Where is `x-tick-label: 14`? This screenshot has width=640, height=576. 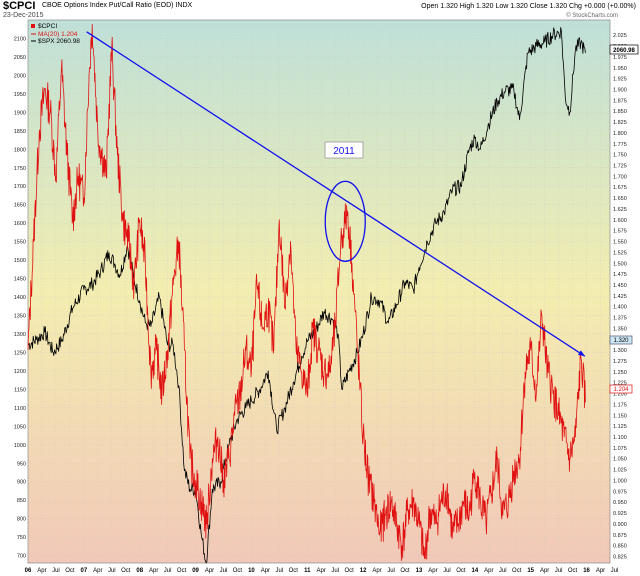
x-tick-label: 14 is located at coordinates (474, 571).